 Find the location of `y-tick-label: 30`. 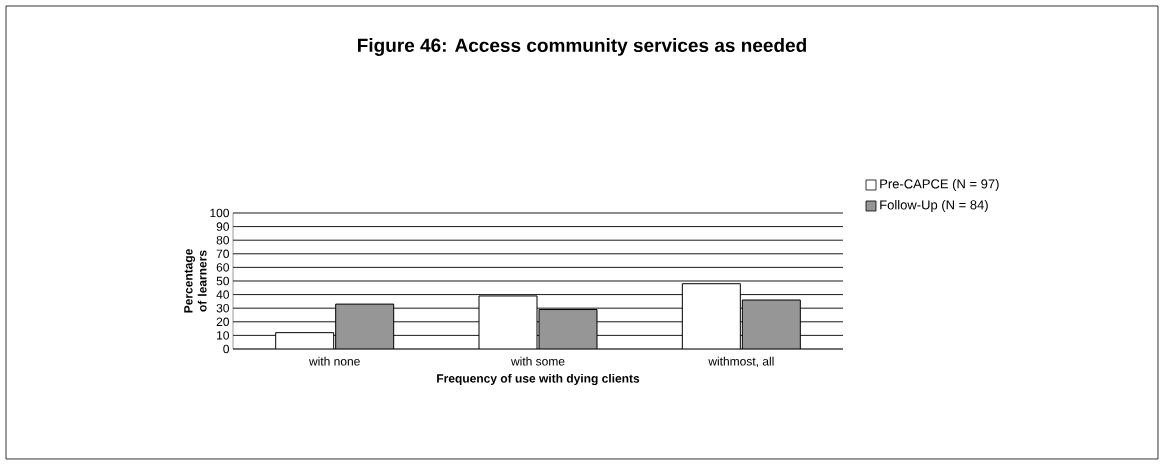

y-tick-label: 30 is located at coordinates (223, 308).